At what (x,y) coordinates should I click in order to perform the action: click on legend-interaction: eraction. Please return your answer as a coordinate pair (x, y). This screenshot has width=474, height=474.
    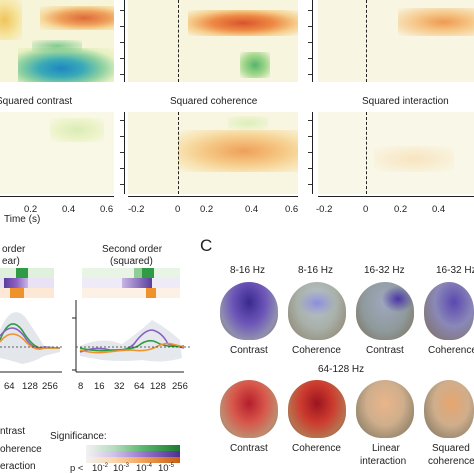
    Looking at the image, I should click on (18, 466).